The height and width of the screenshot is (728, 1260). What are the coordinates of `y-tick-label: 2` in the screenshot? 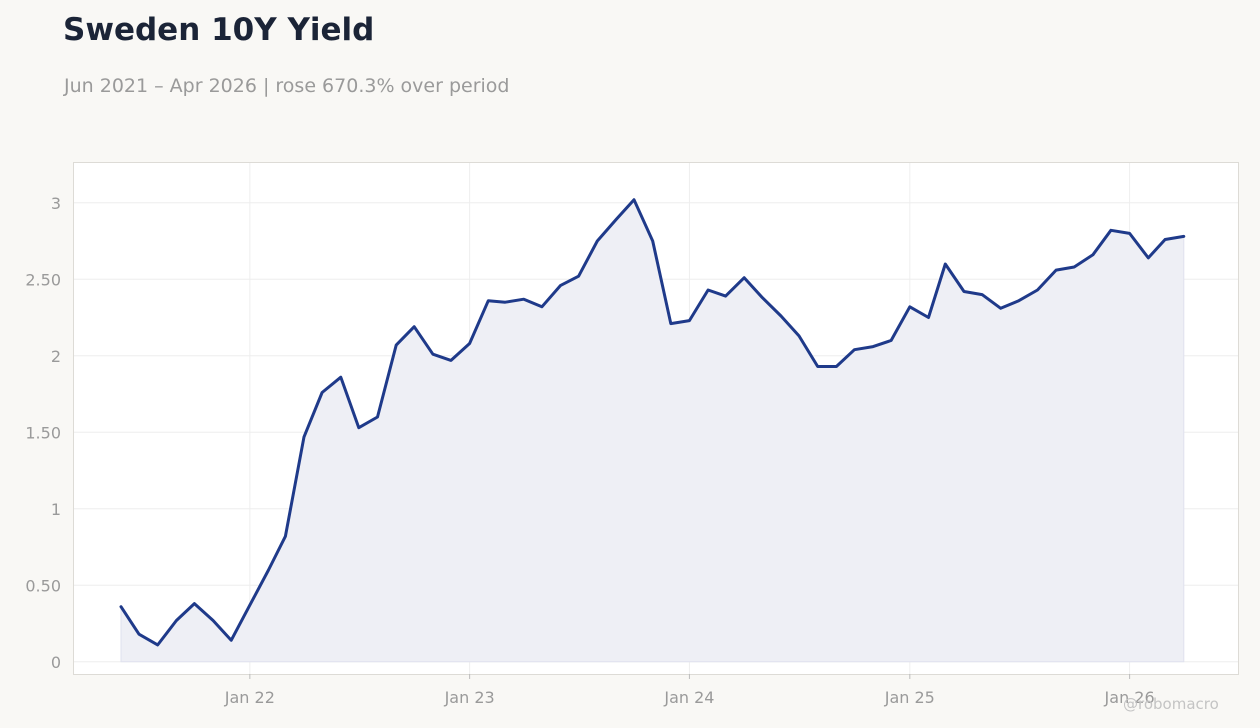 It's located at (56, 356).